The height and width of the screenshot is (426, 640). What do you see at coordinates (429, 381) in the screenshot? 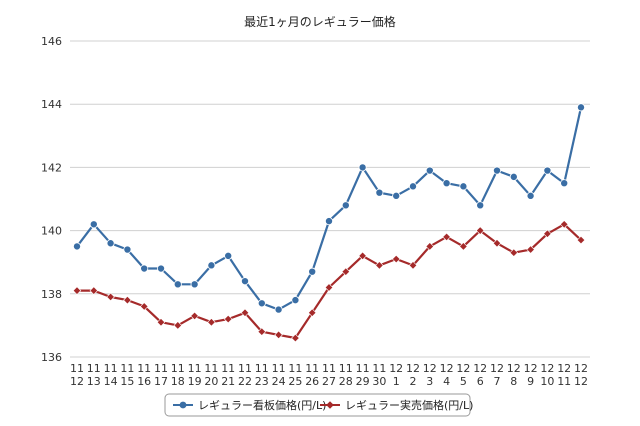
I see `x-tick-label-day: 3` at bounding box center [429, 381].